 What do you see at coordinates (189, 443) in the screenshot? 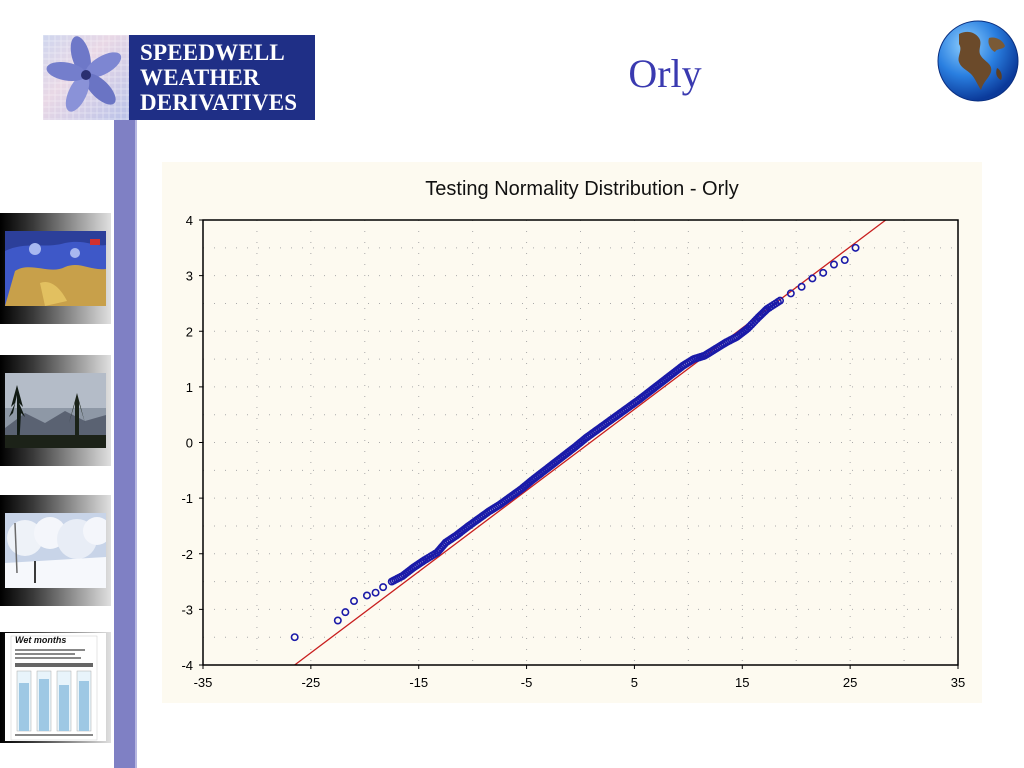
I see `y-tick-label: 0` at bounding box center [189, 443].